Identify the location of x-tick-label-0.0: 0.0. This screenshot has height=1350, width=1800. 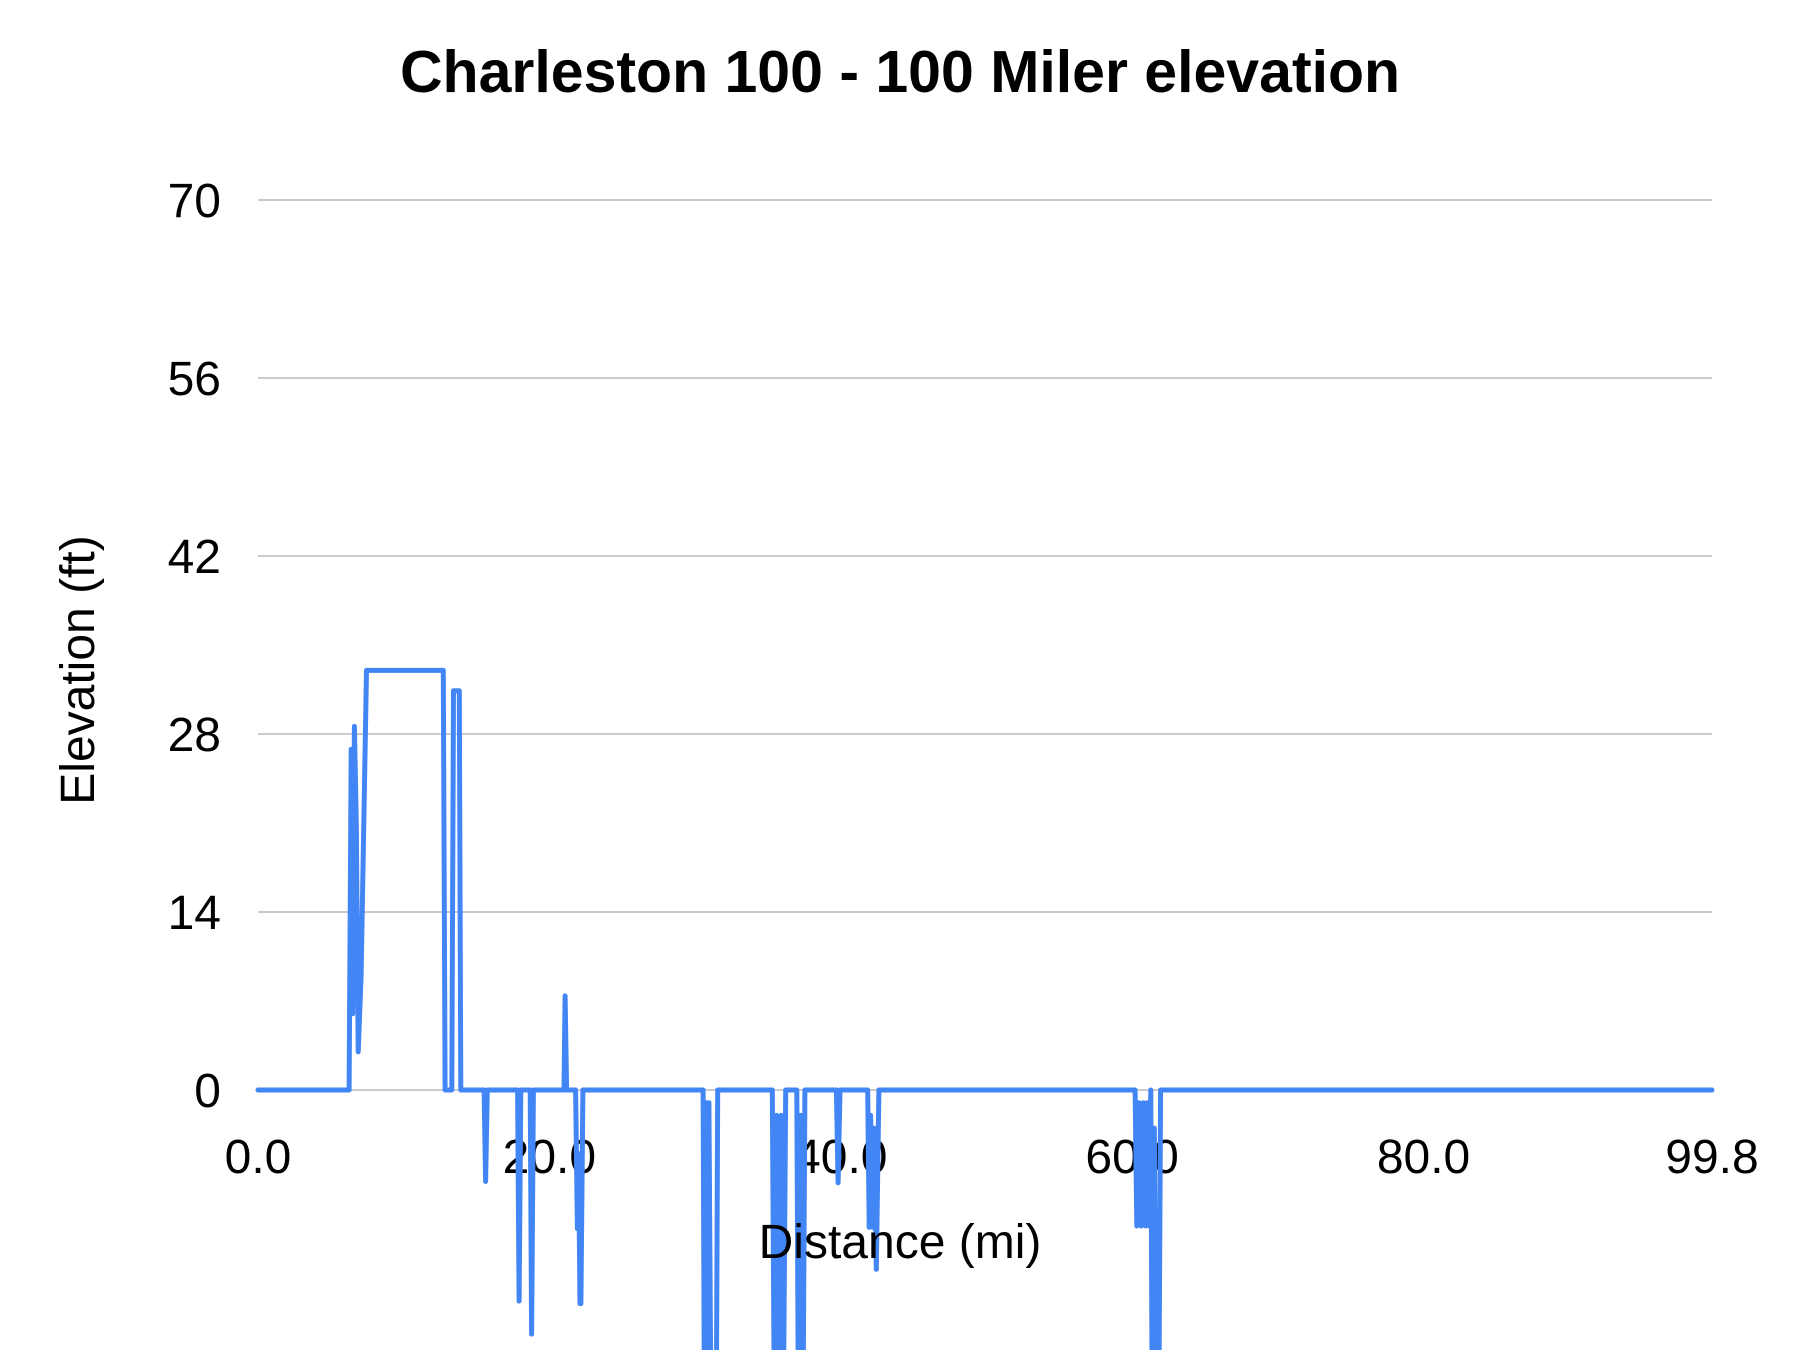
(258, 1157).